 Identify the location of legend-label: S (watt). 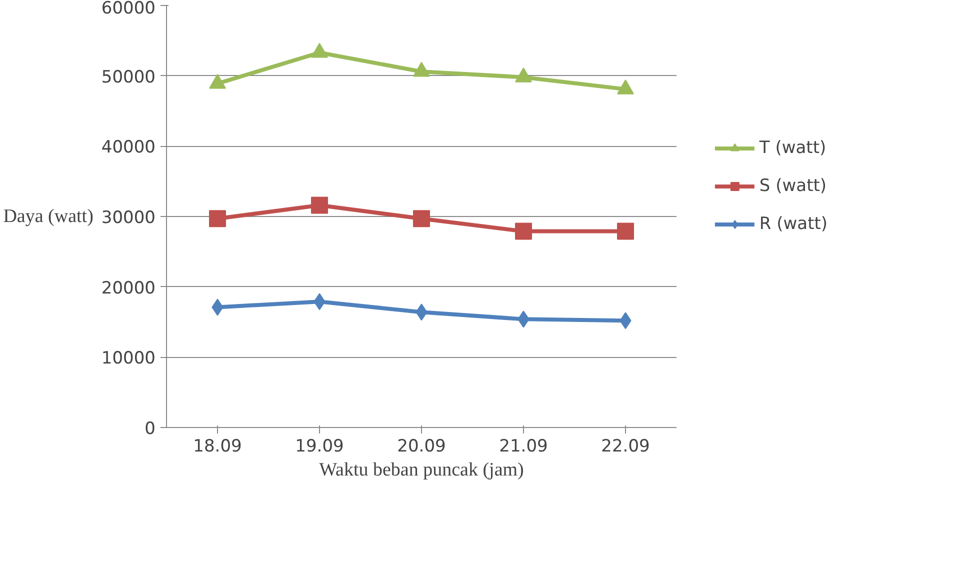
(793, 186).